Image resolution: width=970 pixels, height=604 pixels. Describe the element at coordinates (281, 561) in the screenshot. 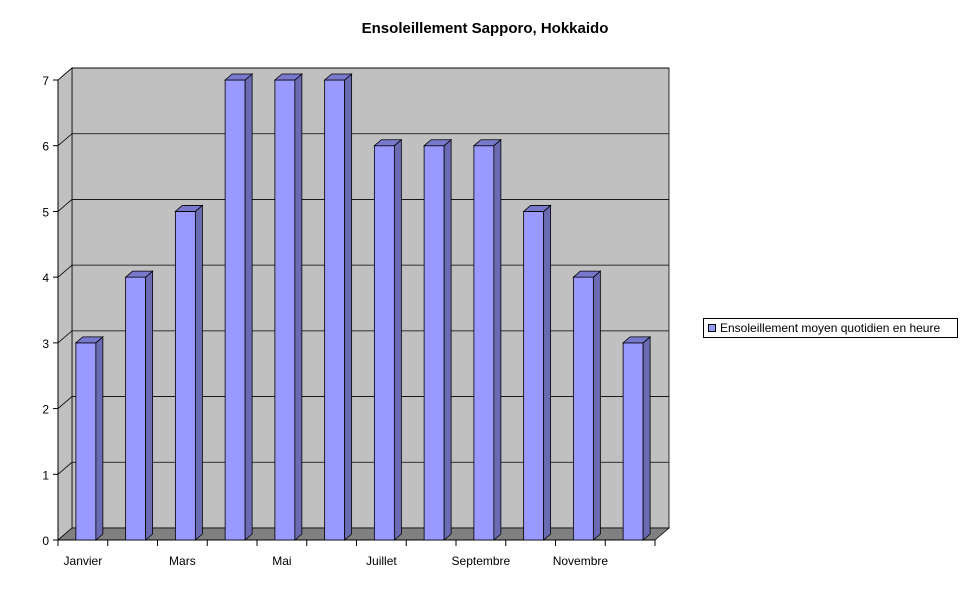

I see `x-tick-label: Mai` at that location.